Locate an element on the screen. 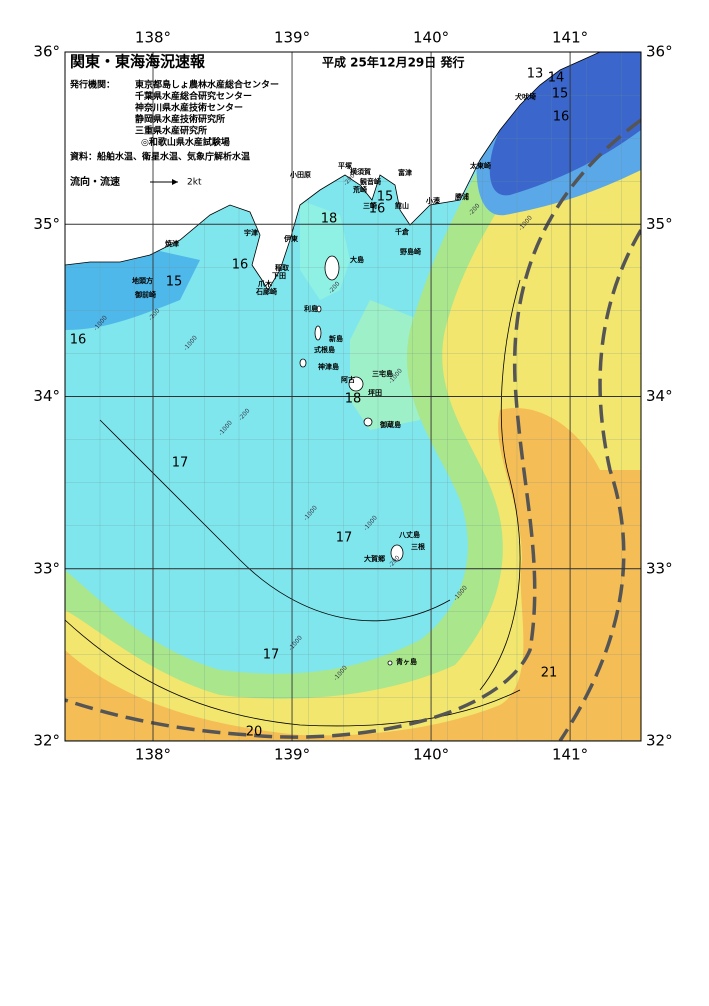 This screenshot has height=1006, width=709. temperature-label: 14 is located at coordinates (556, 78).